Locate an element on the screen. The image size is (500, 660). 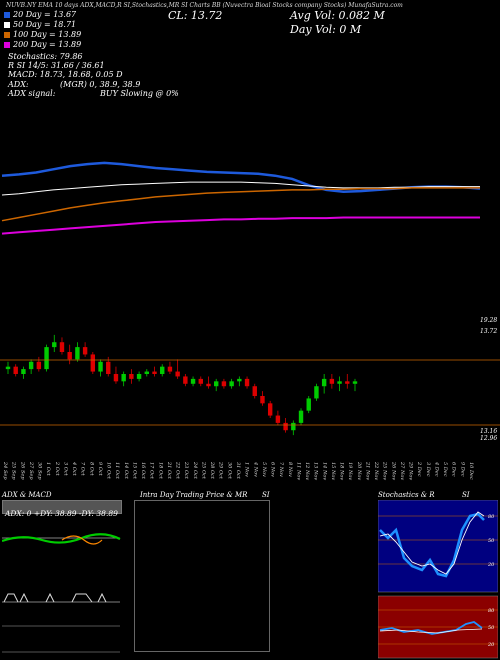
date-label: 25 Sep is located at coordinates (14, 470).